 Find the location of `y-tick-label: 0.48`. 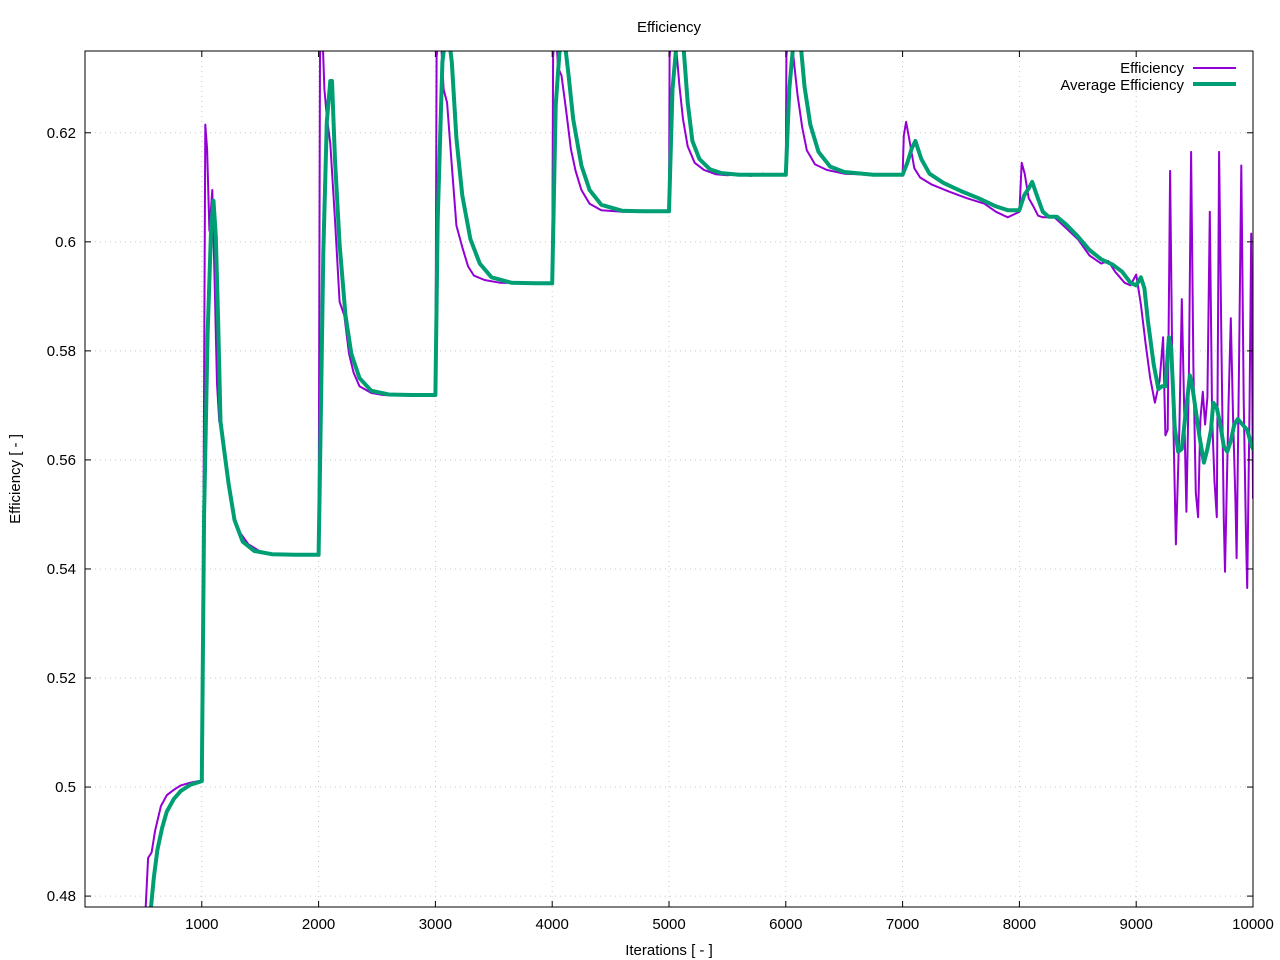

y-tick-label: 0.48 is located at coordinates (61, 896).